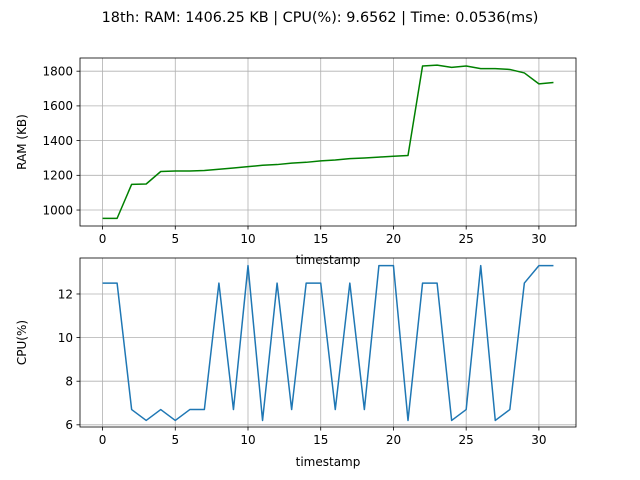  Describe the element at coordinates (328, 260) in the screenshot. I see `ram-x-axis-label: timestamp` at that location.